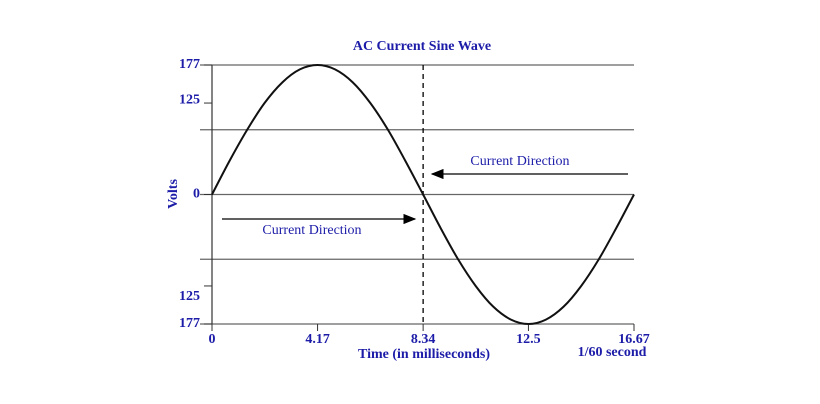 The width and height of the screenshot is (820, 404). What do you see at coordinates (424, 354) in the screenshot?
I see `x-axis-label: Time (in milliseconds)` at bounding box center [424, 354].